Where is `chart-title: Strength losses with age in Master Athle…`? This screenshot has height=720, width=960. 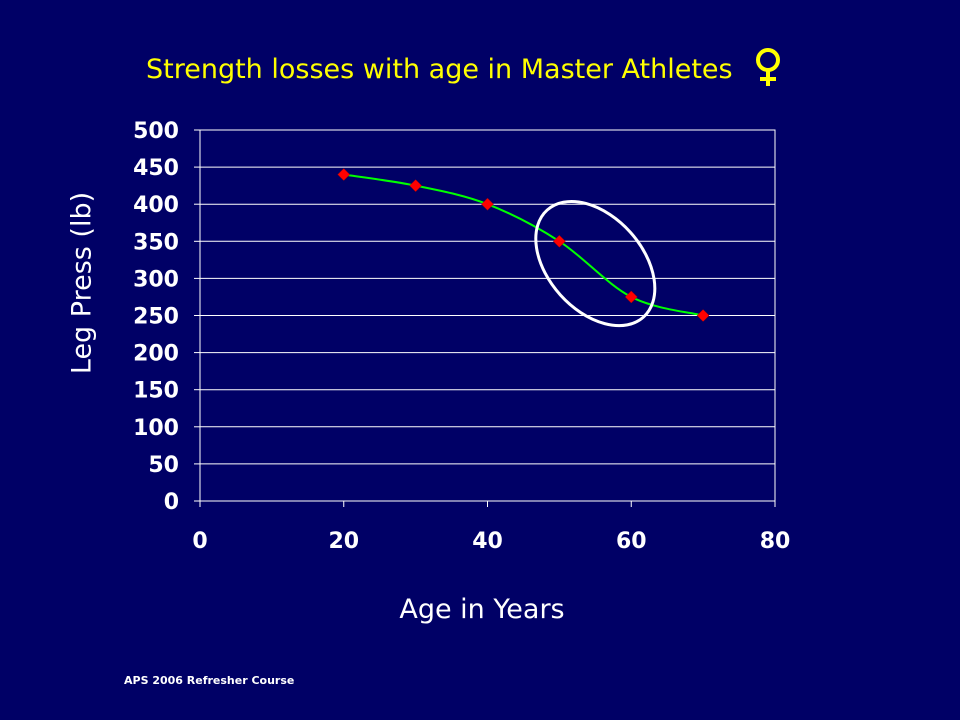
chart-title: Strength losses with age in Master Athle… is located at coordinates (464, 71).